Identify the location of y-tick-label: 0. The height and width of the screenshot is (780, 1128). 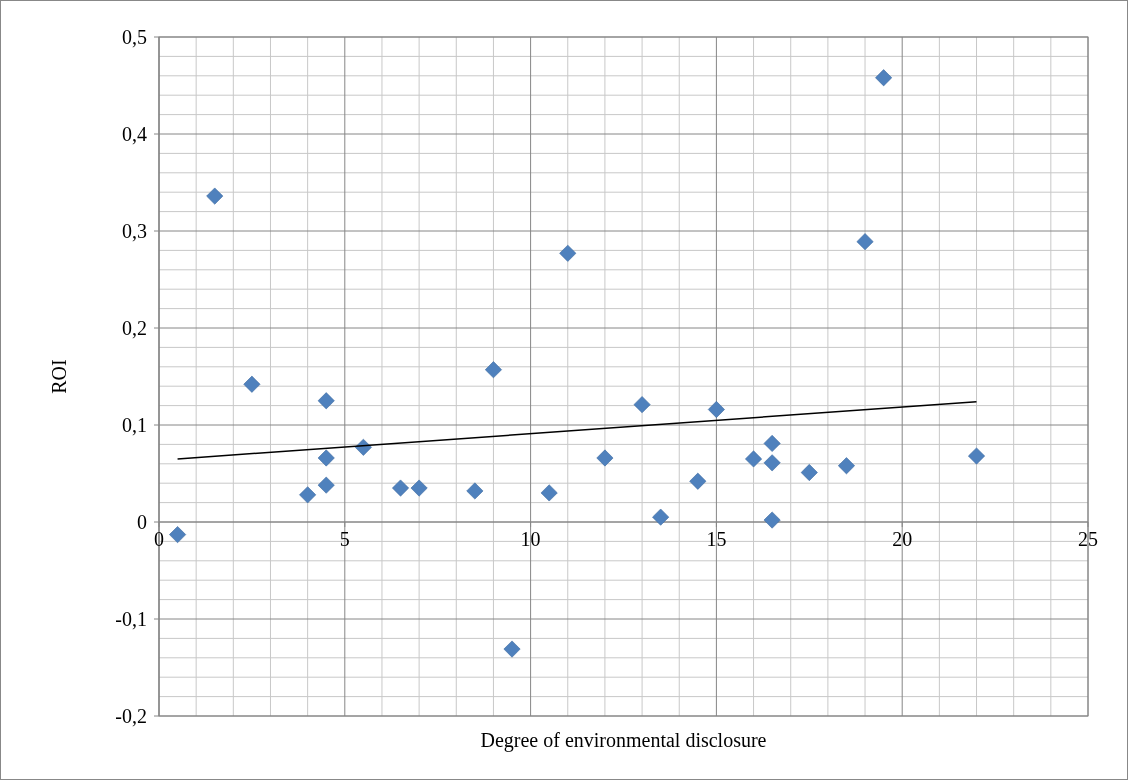
(142, 522).